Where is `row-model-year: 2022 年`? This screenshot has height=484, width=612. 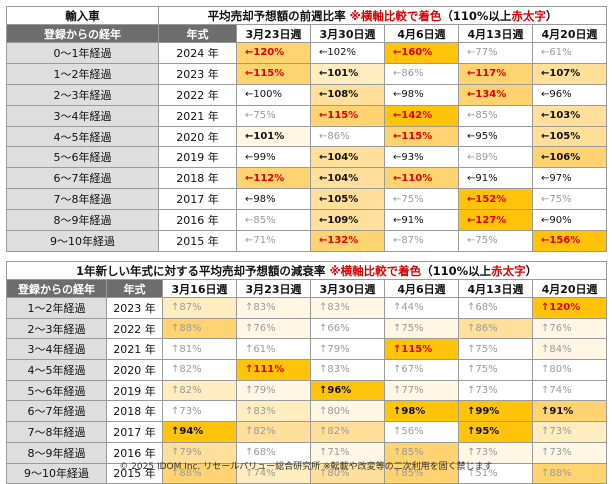
row-model-year: 2022 年 is located at coordinates (197, 94).